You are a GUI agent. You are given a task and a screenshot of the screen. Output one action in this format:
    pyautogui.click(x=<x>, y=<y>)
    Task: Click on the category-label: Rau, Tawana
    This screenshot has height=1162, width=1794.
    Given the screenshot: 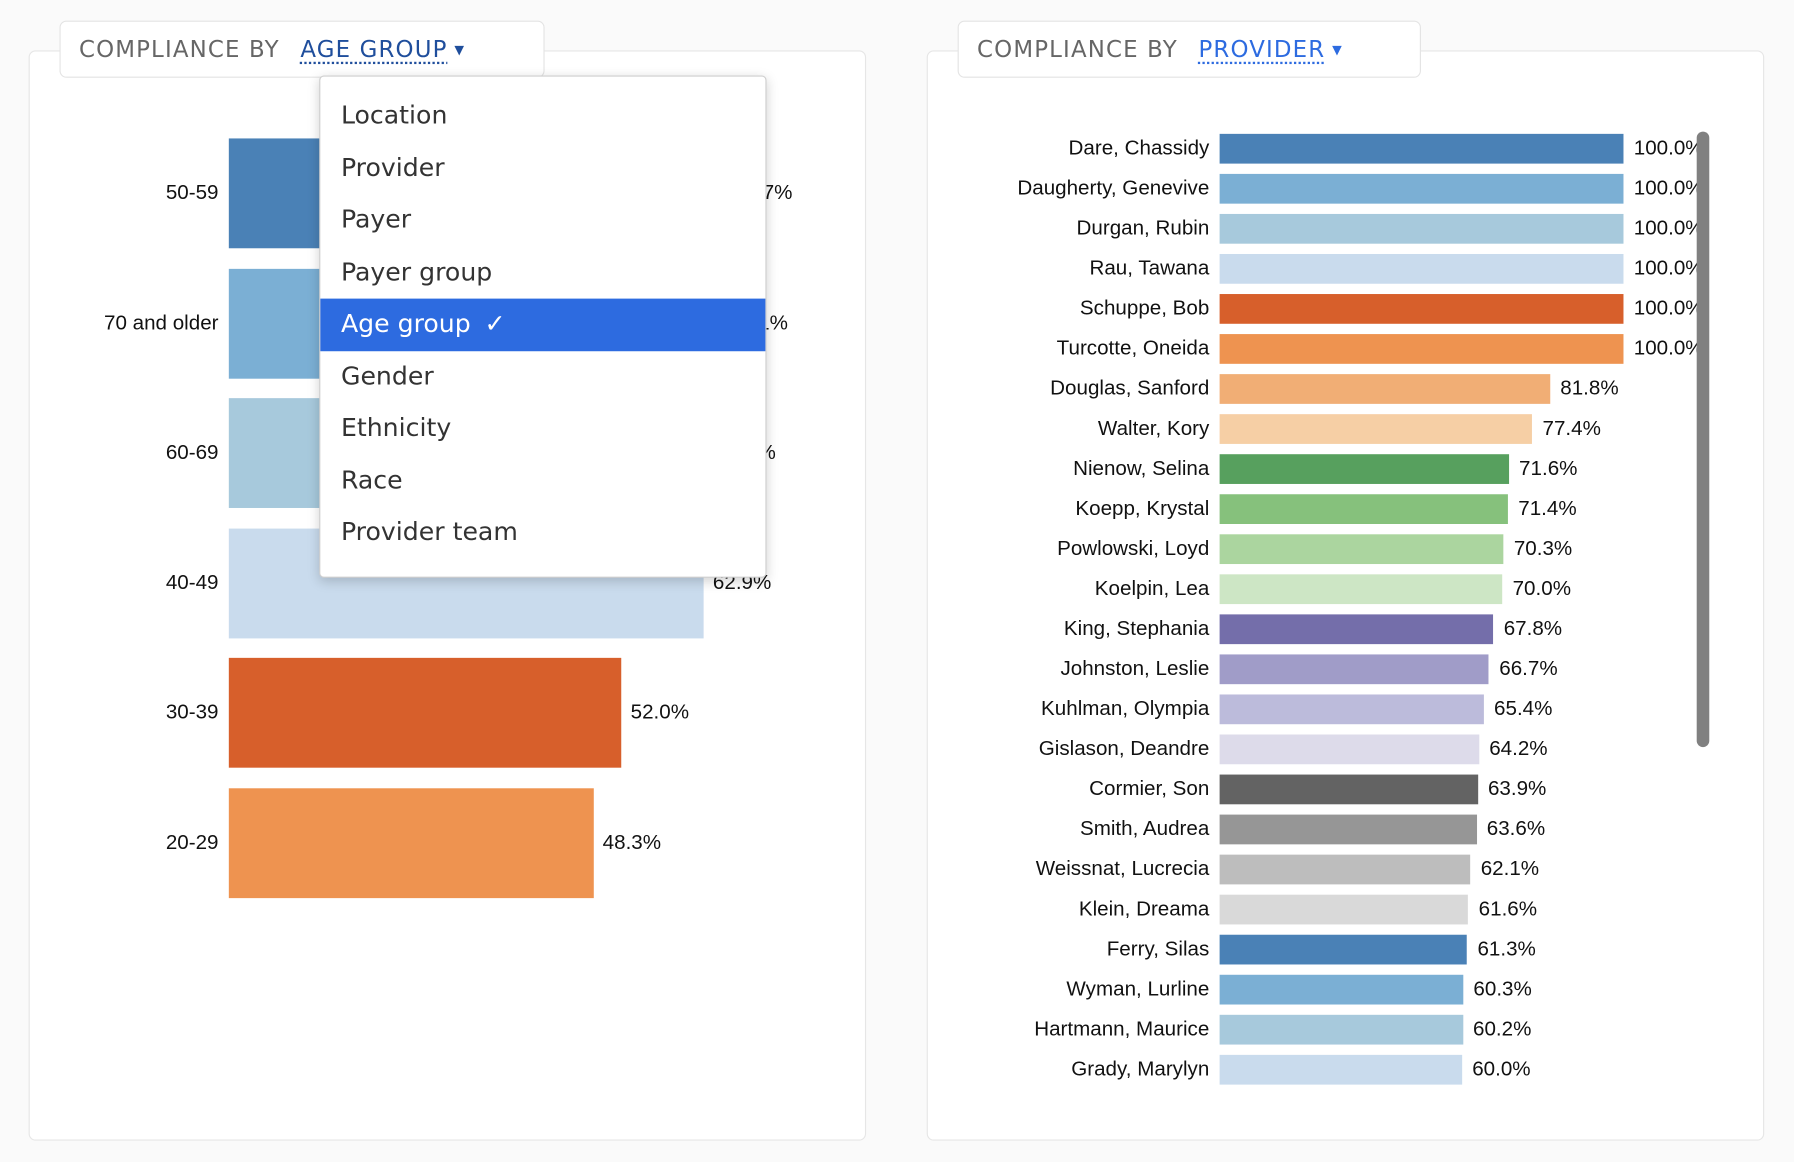 What is the action you would take?
    pyautogui.click(x=1149, y=268)
    